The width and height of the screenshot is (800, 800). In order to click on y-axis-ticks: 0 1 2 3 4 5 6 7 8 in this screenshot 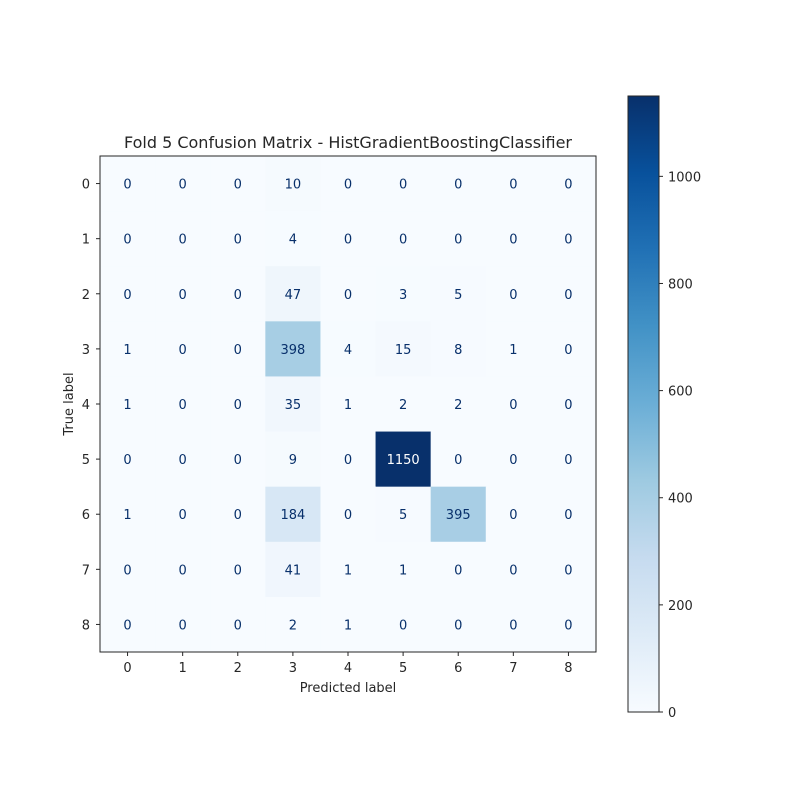, I will do `click(91, 405)`.